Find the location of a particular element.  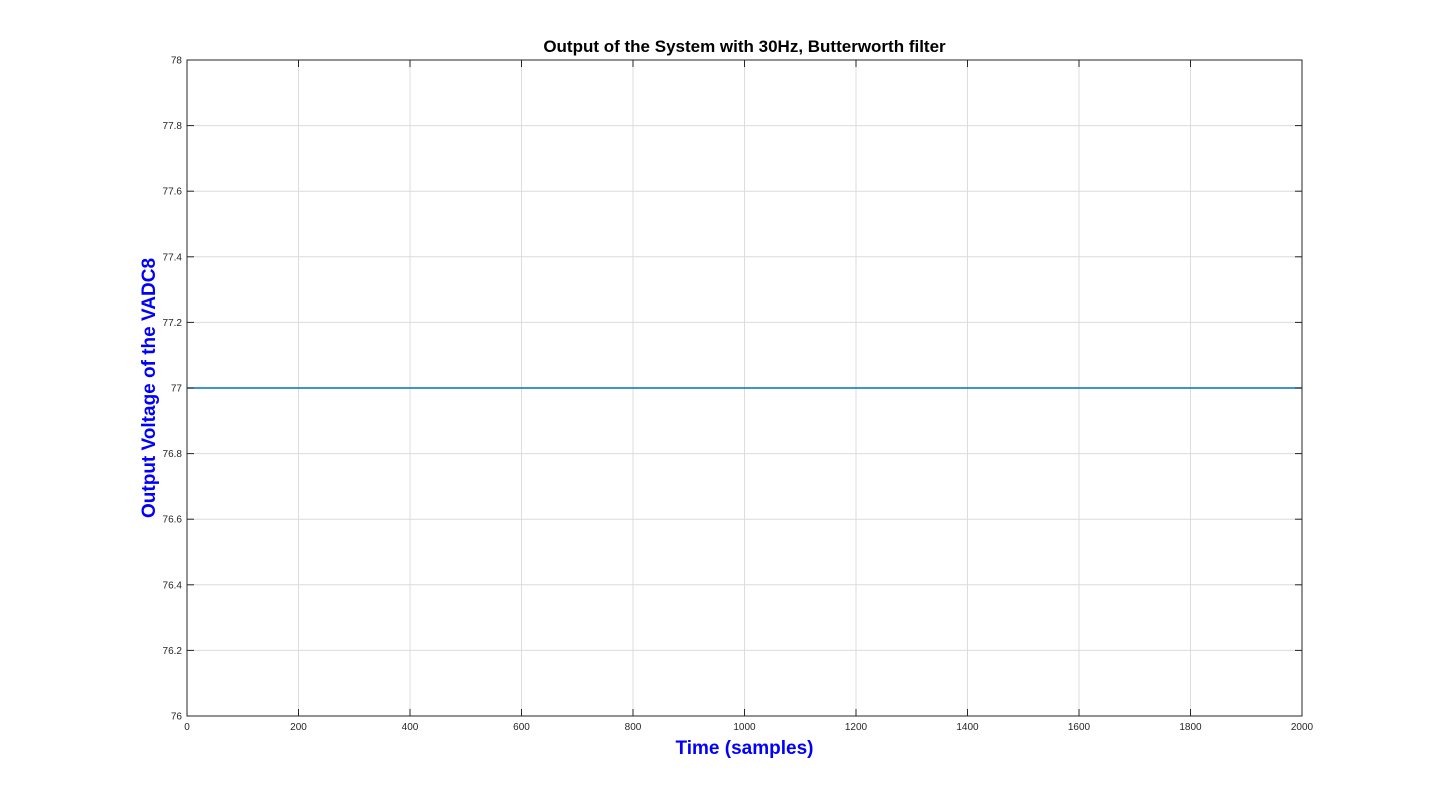

x-tick-label: 1400 is located at coordinates (967, 727).